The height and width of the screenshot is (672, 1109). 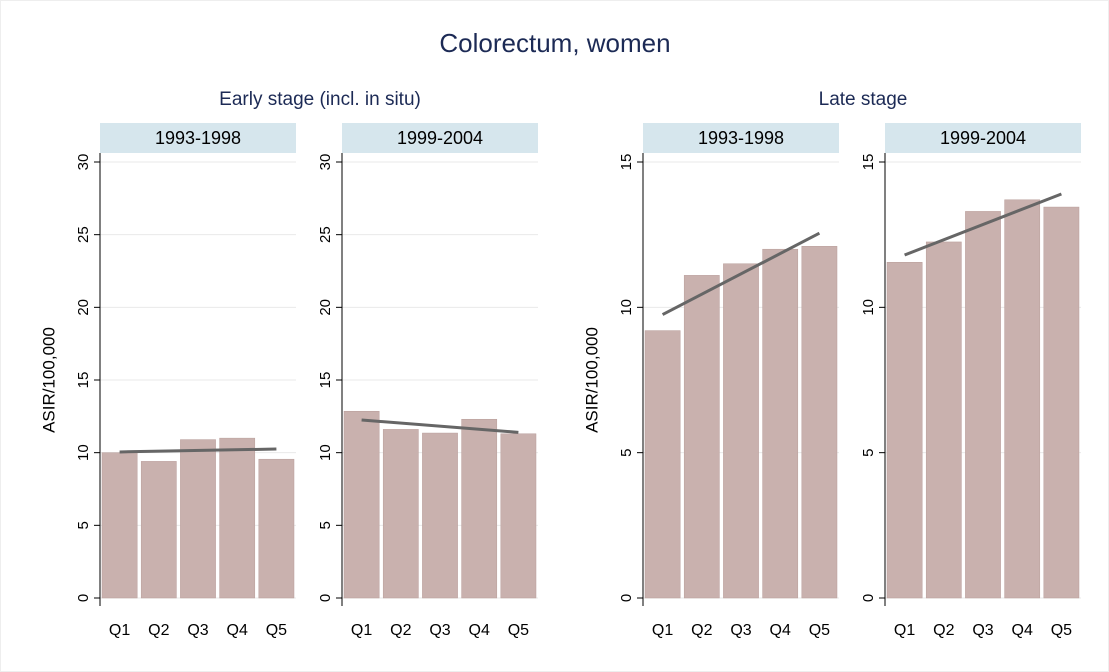 I want to click on group-title: Late stage, so click(x=863, y=99).